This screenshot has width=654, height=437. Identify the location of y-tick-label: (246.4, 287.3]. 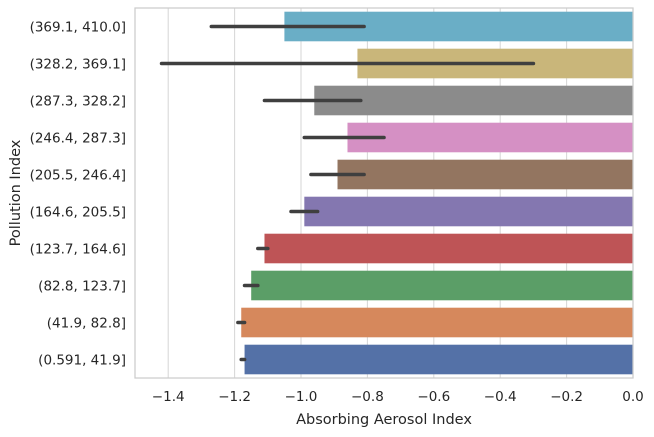
(78, 139).